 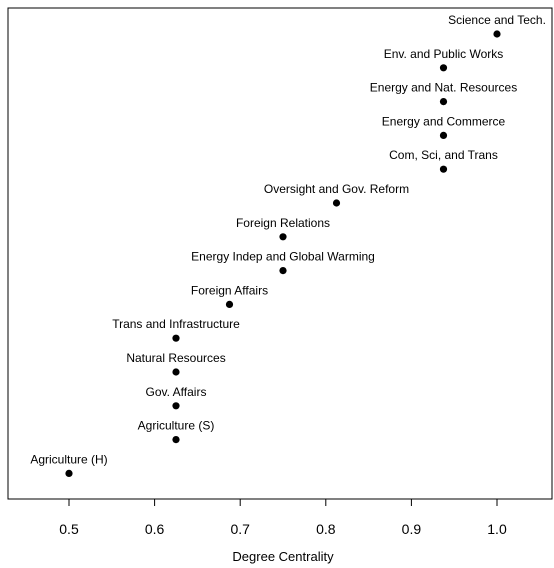 I want to click on point-label: Trans and Infrastructure, so click(x=176, y=324).